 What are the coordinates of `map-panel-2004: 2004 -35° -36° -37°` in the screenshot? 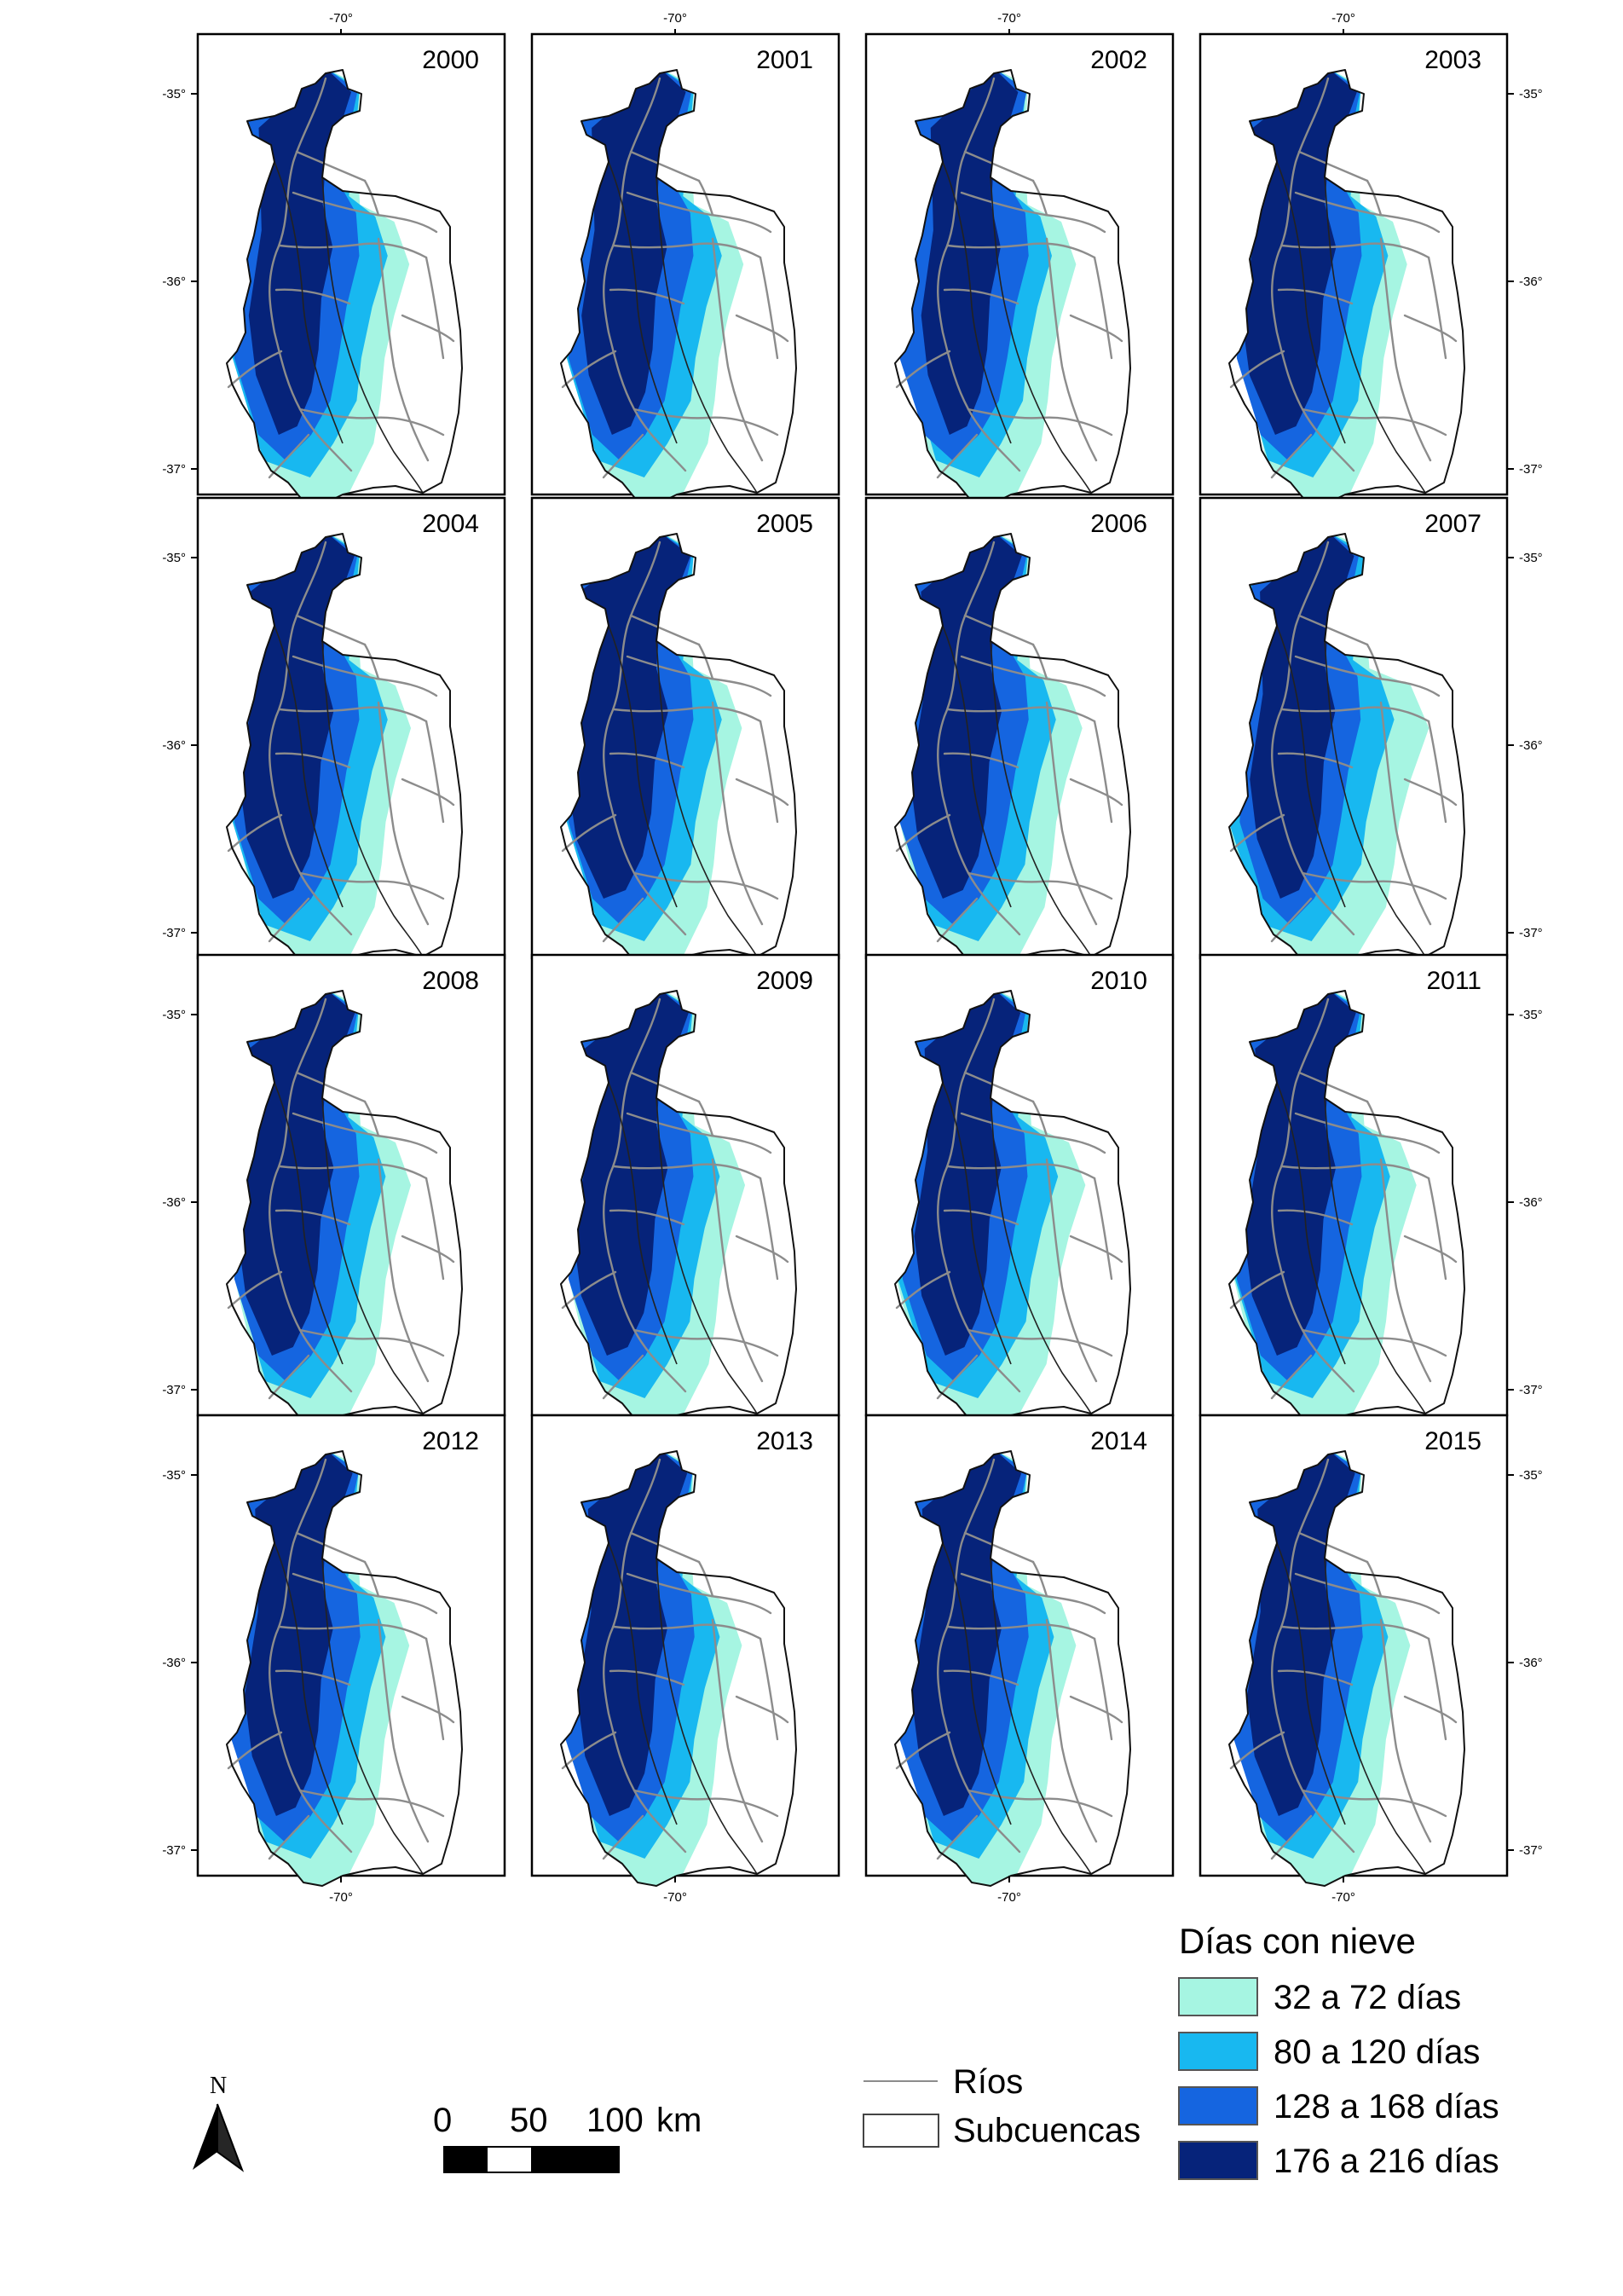 It's located at (334, 733).